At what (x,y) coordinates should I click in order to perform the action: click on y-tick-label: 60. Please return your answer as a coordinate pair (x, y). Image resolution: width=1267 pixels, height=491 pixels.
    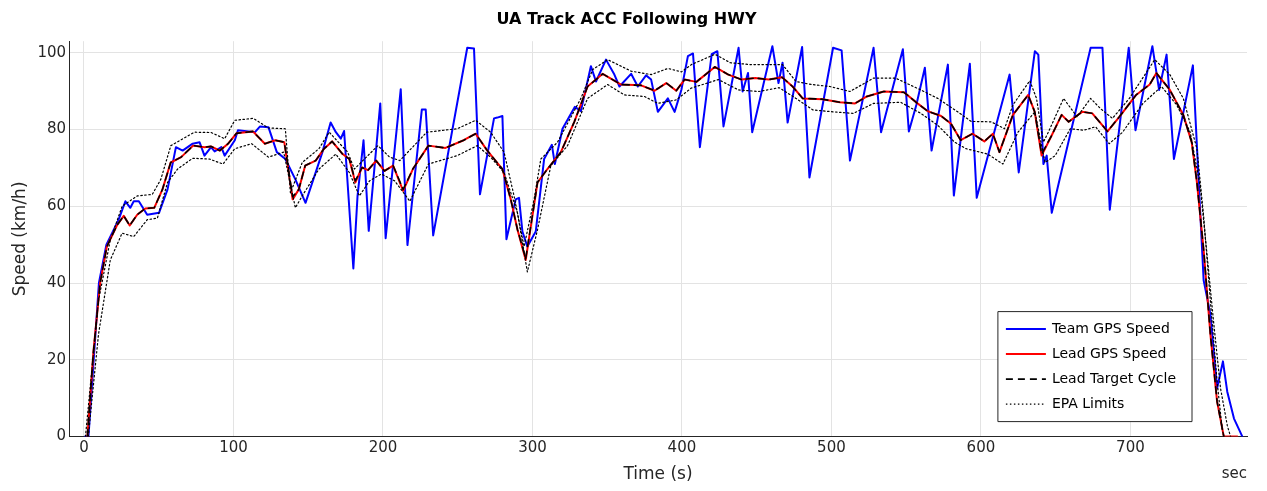
    Looking at the image, I should click on (56, 205).